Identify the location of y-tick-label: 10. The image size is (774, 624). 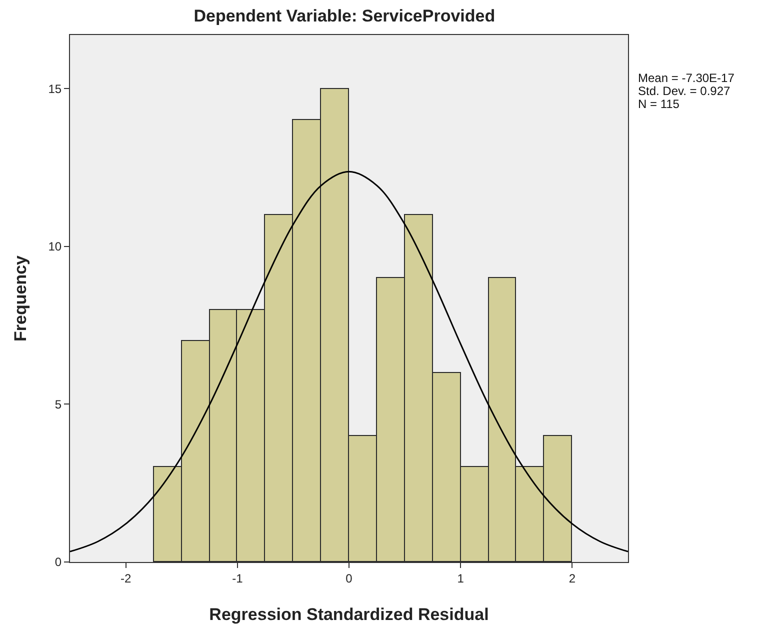
(55, 247).